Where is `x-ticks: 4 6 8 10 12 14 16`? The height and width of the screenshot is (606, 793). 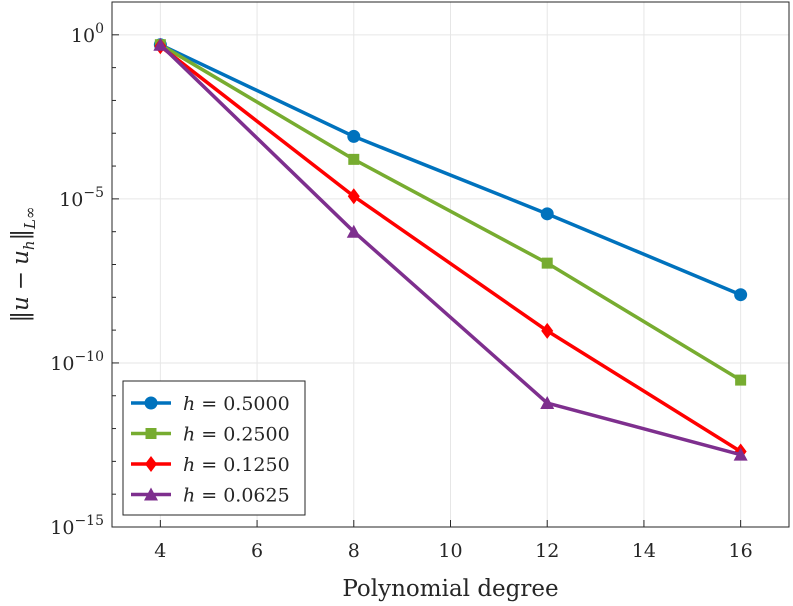 x-ticks: 4 6 8 10 12 14 16 is located at coordinates (453, 541).